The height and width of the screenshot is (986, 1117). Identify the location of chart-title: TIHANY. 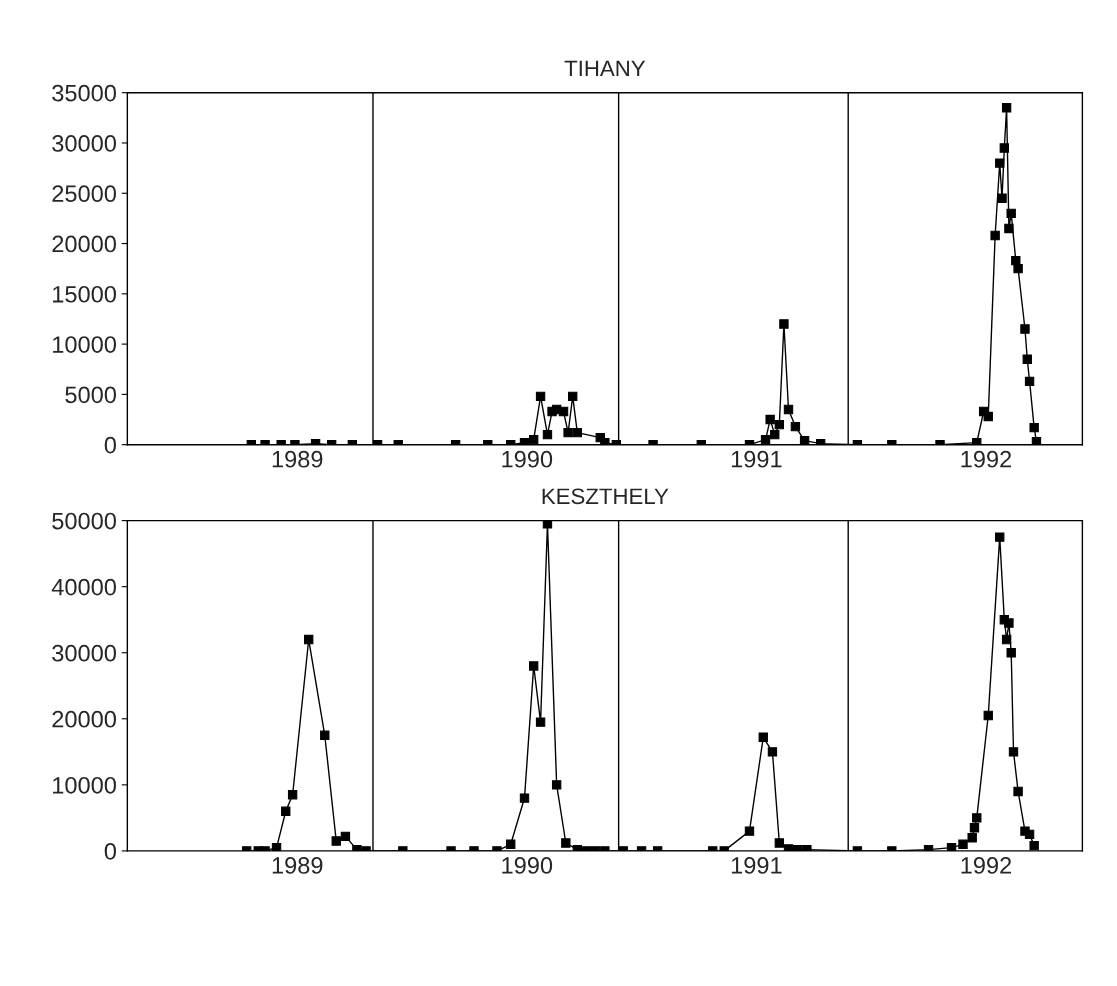
(605, 68).